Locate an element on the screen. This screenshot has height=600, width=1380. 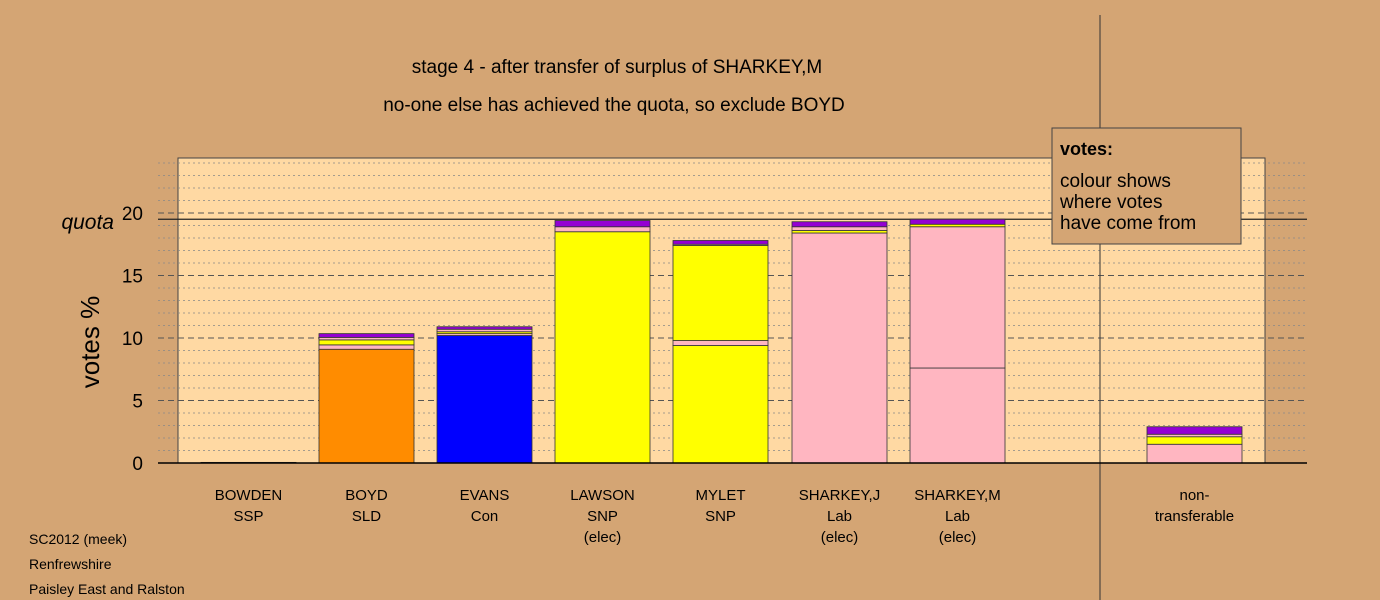
category-label: SHARKEY,J Lab (elec) is located at coordinates (839, 516).